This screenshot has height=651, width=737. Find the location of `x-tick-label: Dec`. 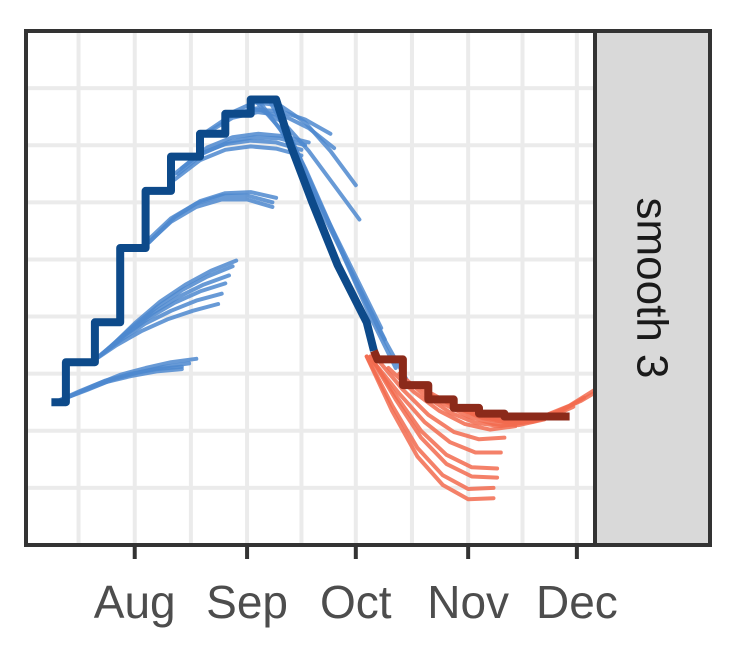

x-tick-label: Dec is located at coordinates (577, 602).